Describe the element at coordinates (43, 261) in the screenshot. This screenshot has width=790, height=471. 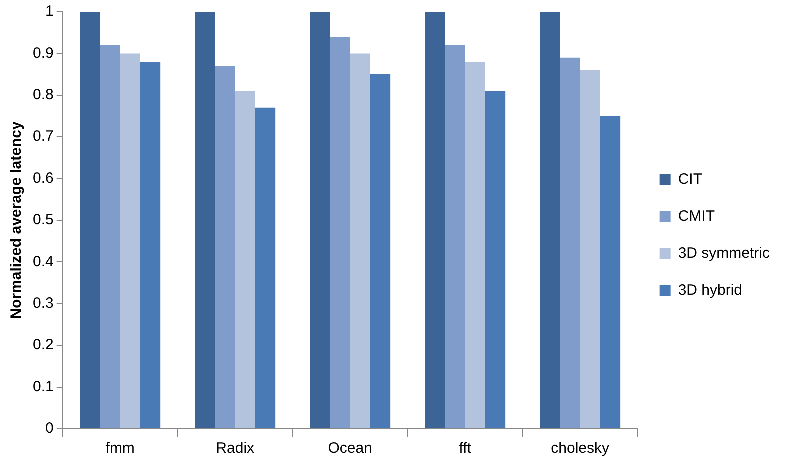
I see `y-tick-label: 0.4` at that location.